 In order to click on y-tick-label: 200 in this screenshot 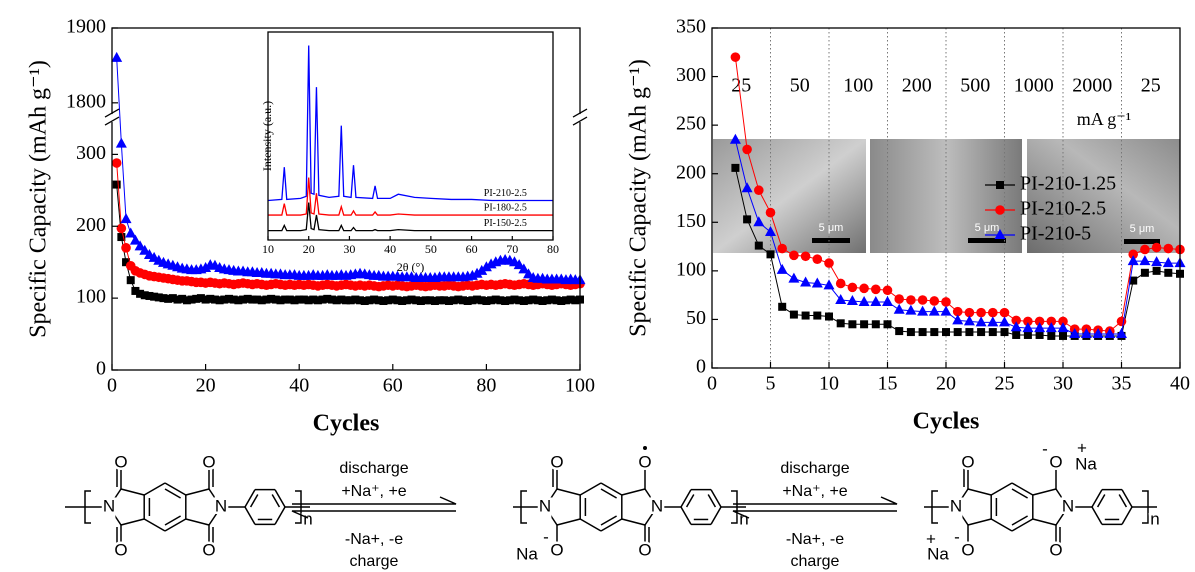, I will do `click(91, 225)`.